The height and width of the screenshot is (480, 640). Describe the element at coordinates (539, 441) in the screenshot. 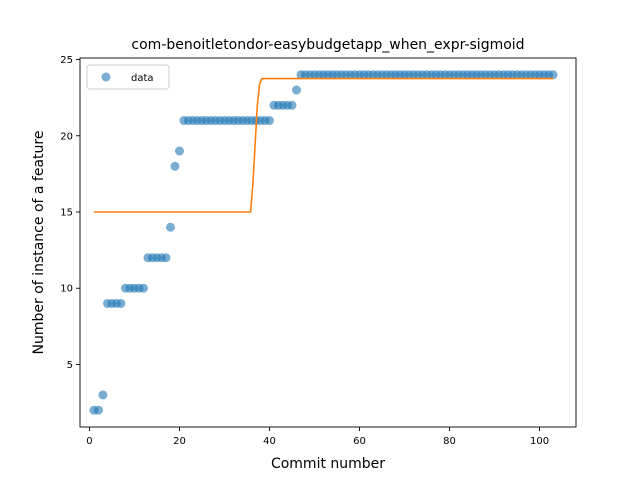

I see `x-tick-label: 100` at that location.